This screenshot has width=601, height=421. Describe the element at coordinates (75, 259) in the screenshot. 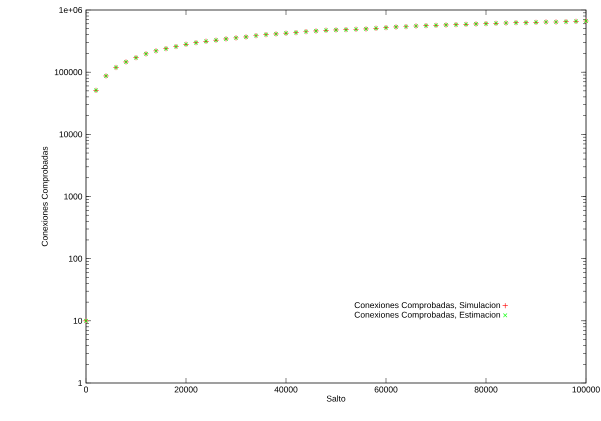

I see `y-tick-label: 100` at that location.